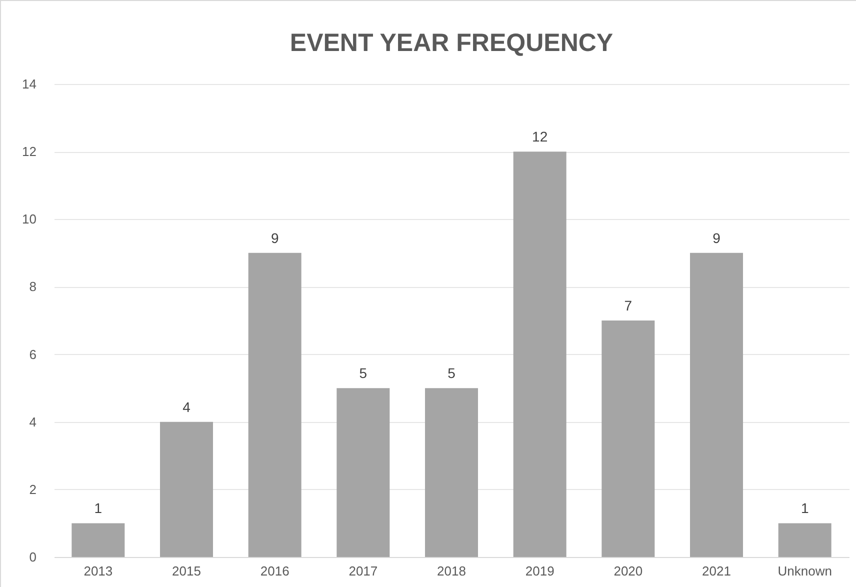 The height and width of the screenshot is (587, 856). Describe the element at coordinates (29, 219) in the screenshot. I see `y-tick-label: 10` at that location.